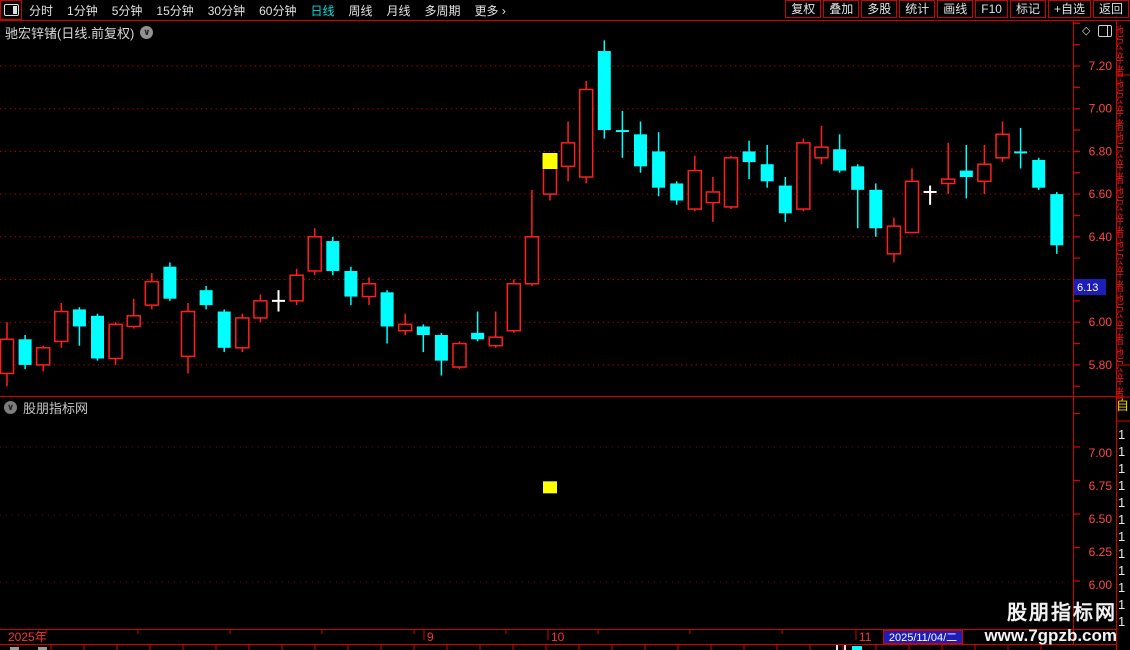 This screenshot has width=1130, height=650. I want to click on svg-text: 2025/11/04/二, so click(923, 638).